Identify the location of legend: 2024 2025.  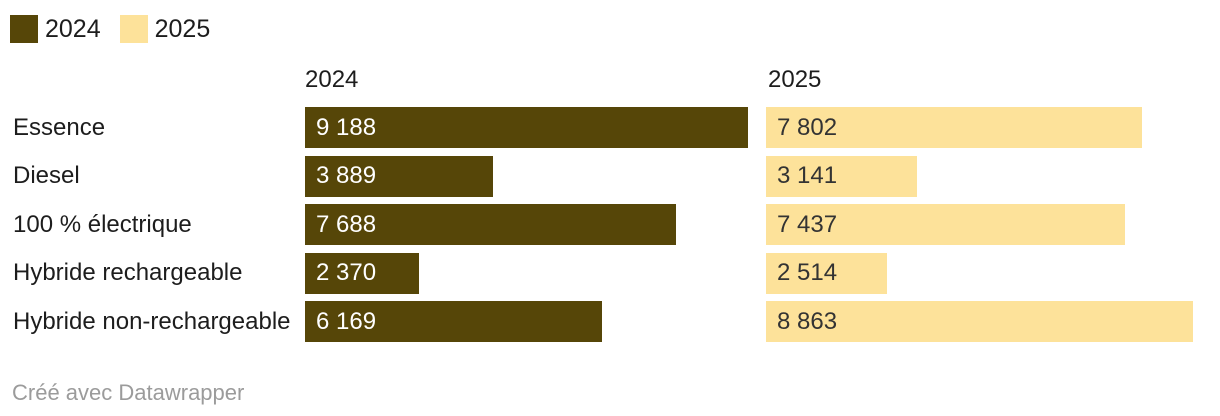
(119, 29).